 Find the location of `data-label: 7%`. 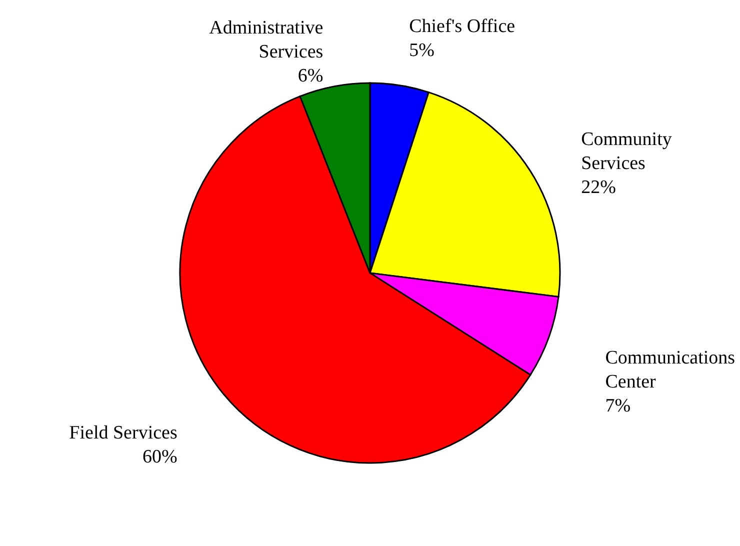

data-label: 7% is located at coordinates (618, 406).